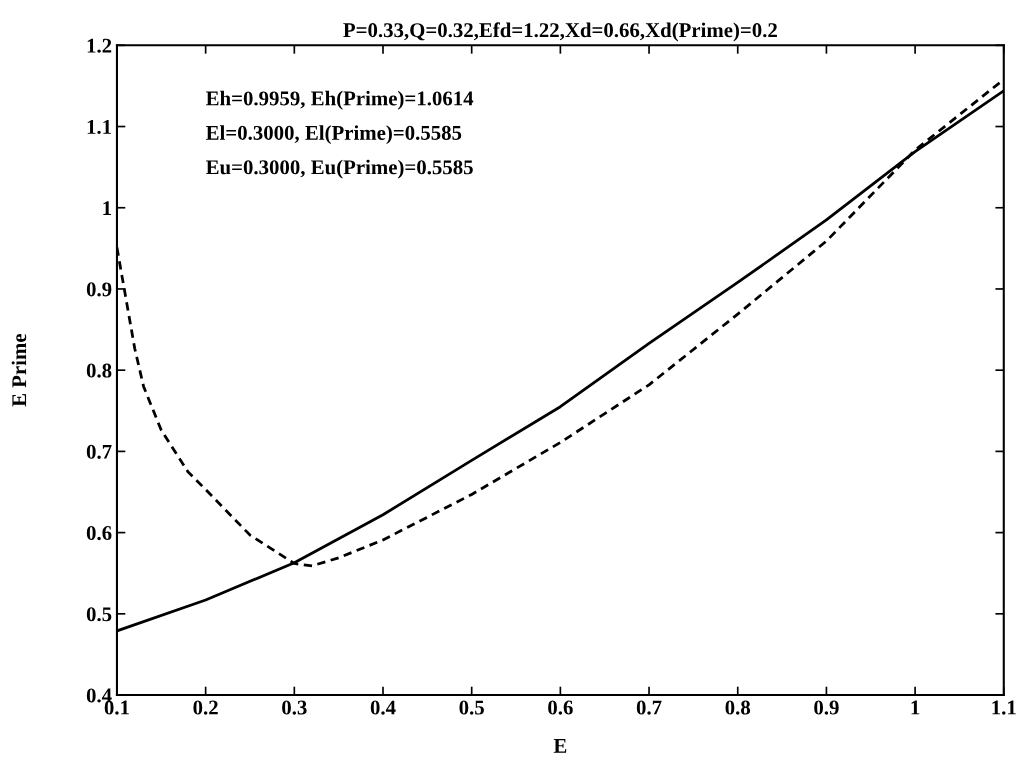  I want to click on annotation: El=0.3000, El(Prime)=0.5585, so click(333, 135).